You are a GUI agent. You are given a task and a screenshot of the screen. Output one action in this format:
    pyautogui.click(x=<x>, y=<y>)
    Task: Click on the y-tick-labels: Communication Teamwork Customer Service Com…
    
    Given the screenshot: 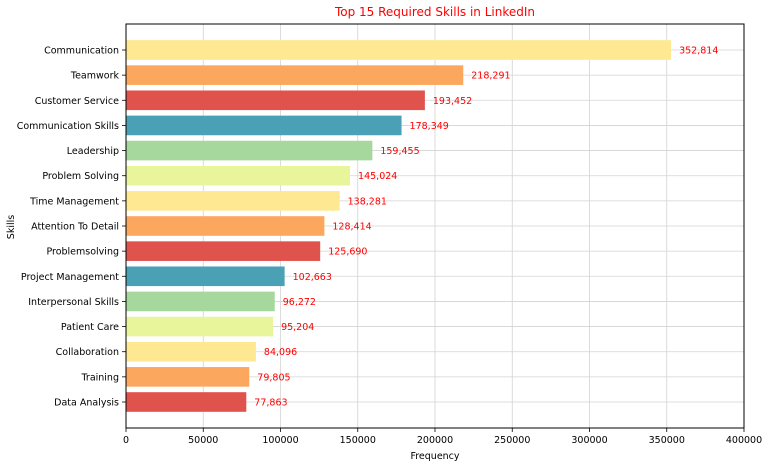 What is the action you would take?
    pyautogui.click(x=71, y=227)
    